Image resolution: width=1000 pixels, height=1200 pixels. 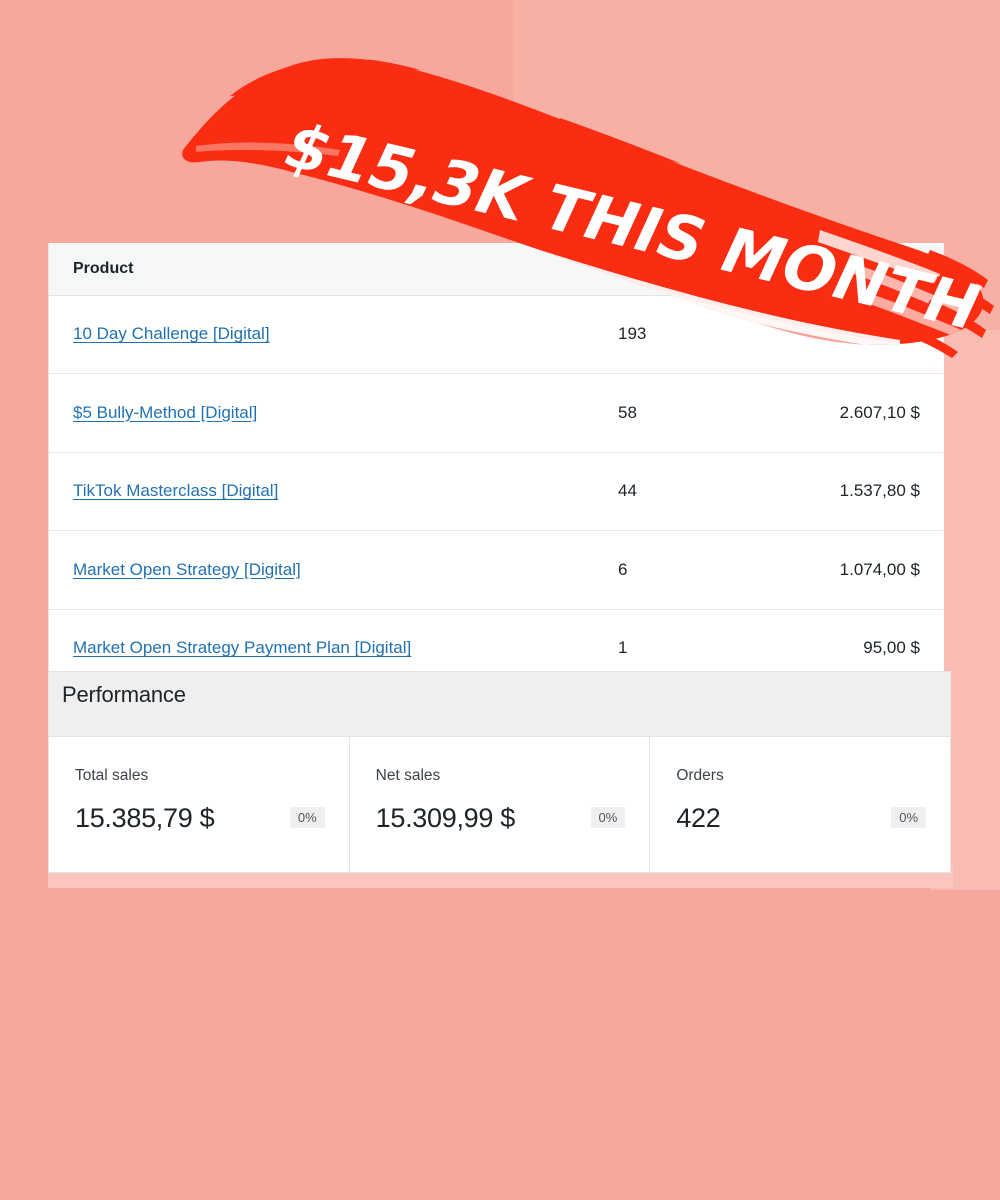 I want to click on table-header-row: Product, so click(x=496, y=269).